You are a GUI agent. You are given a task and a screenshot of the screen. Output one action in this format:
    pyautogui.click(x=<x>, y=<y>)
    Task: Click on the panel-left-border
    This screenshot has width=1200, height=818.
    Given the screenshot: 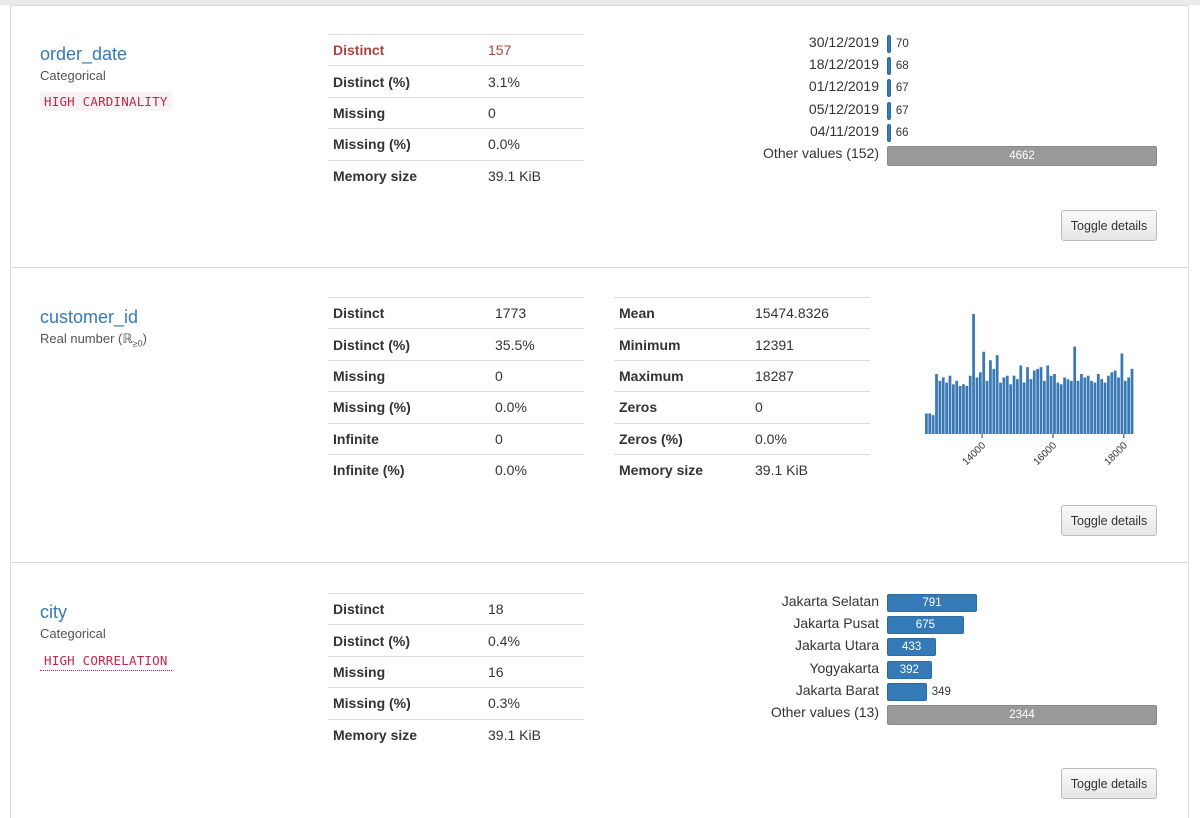 What is the action you would take?
    pyautogui.click(x=10, y=411)
    